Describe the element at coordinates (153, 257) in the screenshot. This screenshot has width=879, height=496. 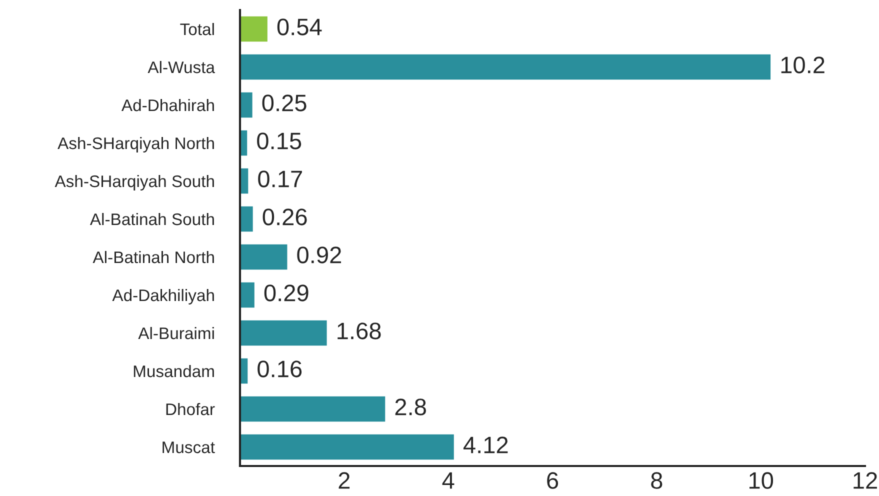
I see `y-tick-label: Al-Batinah North` at that location.